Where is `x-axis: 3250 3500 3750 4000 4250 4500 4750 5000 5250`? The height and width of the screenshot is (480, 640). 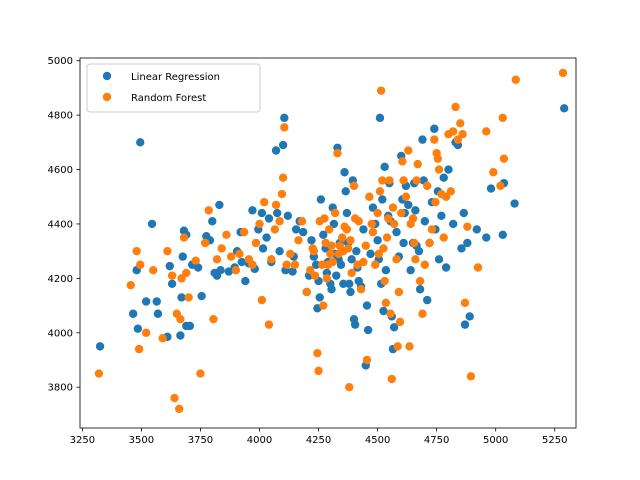
x-axis: 3250 3500 3750 4000 4250 4500 4750 5000 5250 is located at coordinates (318, 437).